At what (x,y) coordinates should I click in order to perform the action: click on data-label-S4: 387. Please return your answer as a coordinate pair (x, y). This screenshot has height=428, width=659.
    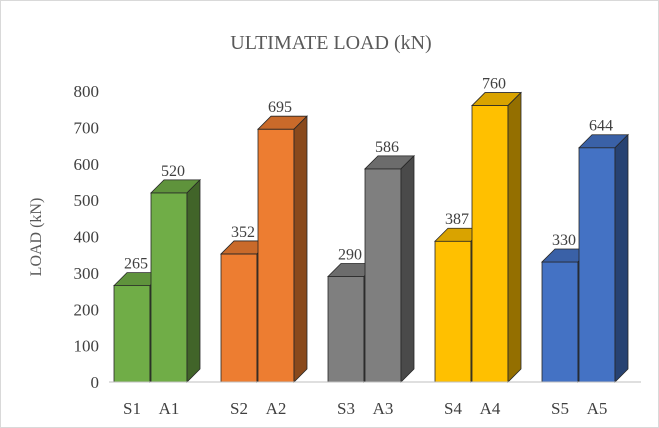
    Looking at the image, I should click on (457, 219).